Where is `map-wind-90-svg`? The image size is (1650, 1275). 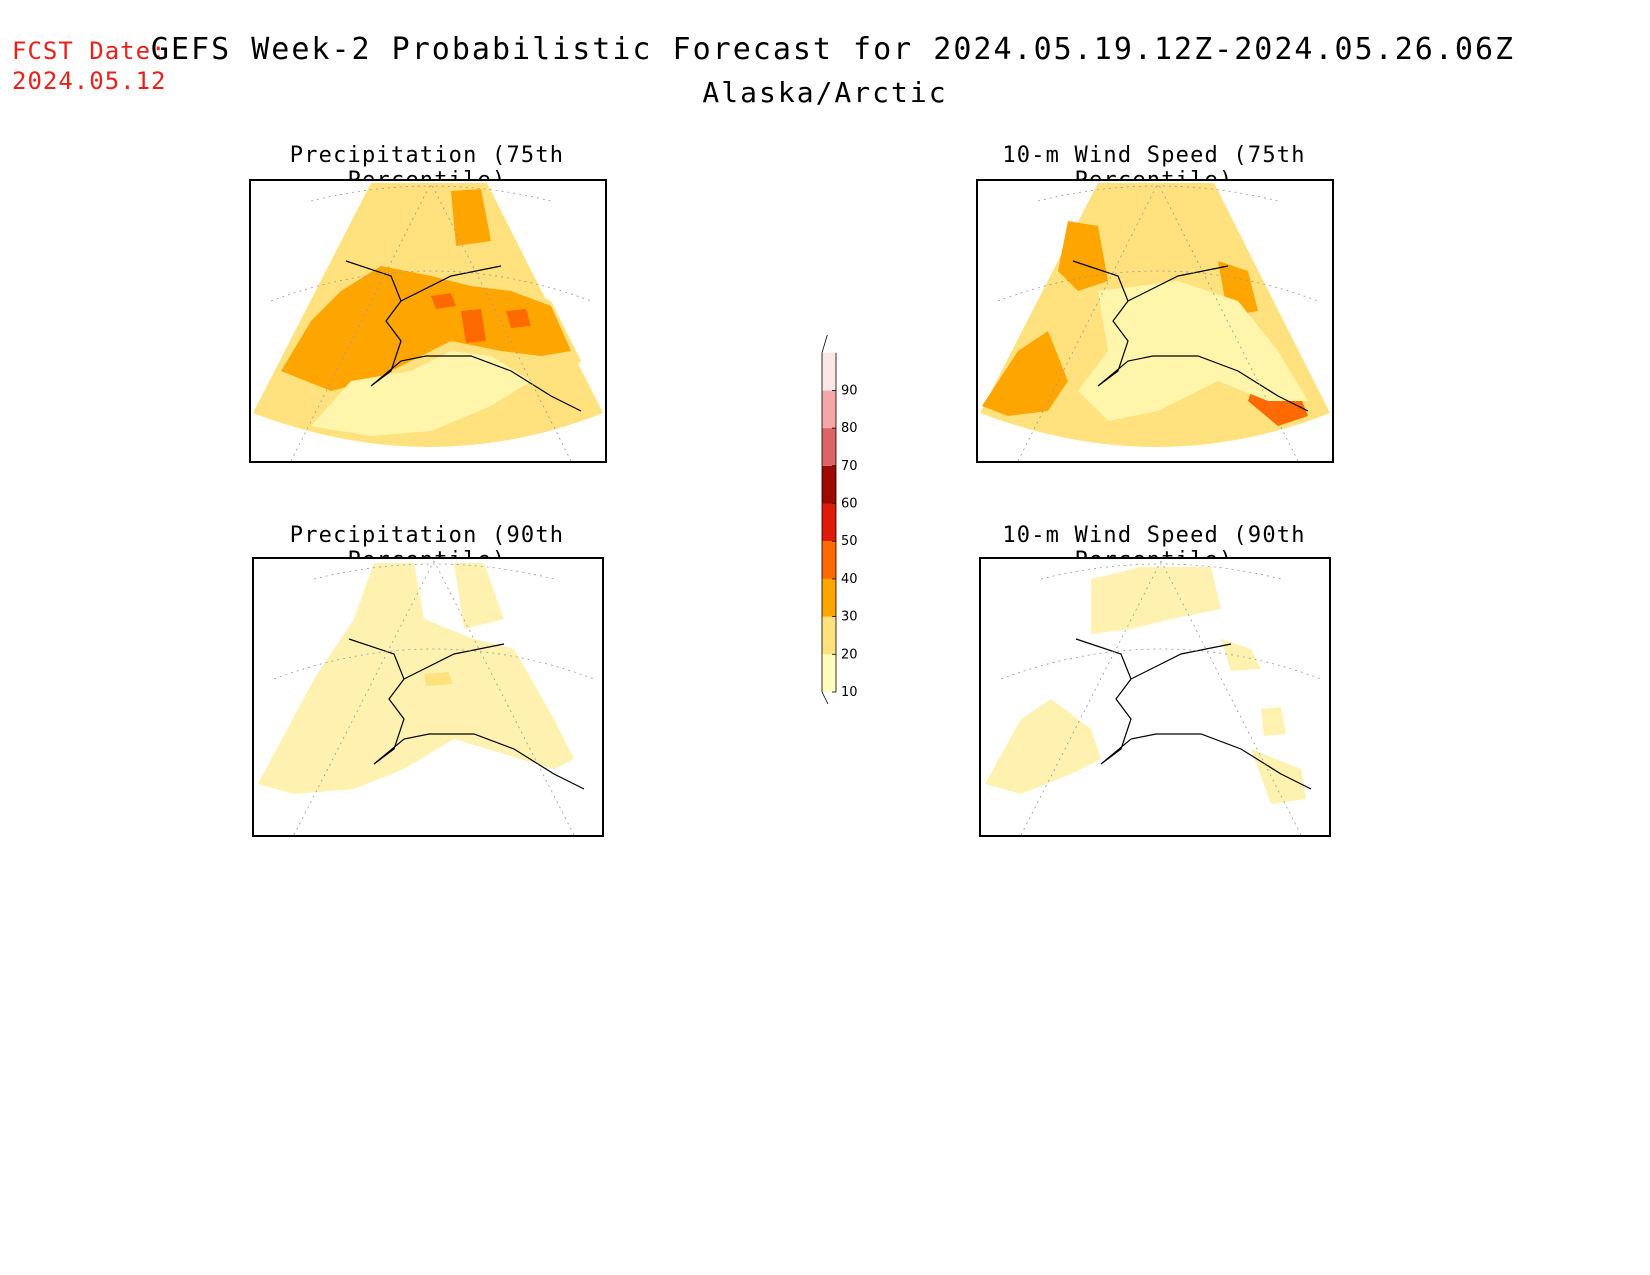 map-wind-90-svg is located at coordinates (1155, 697).